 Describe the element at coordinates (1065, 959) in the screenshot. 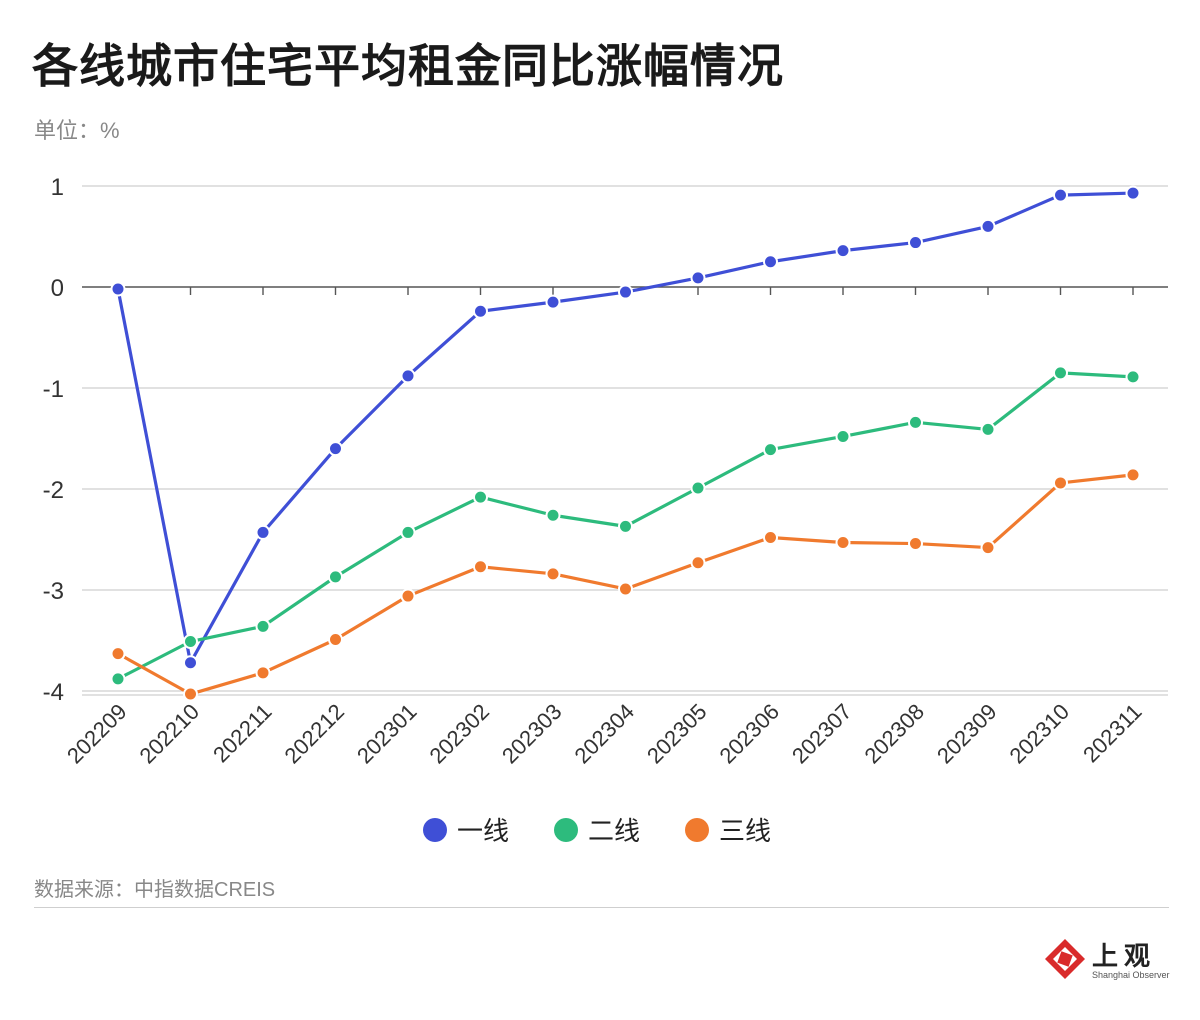

I see `logo-mark-icon` at that location.